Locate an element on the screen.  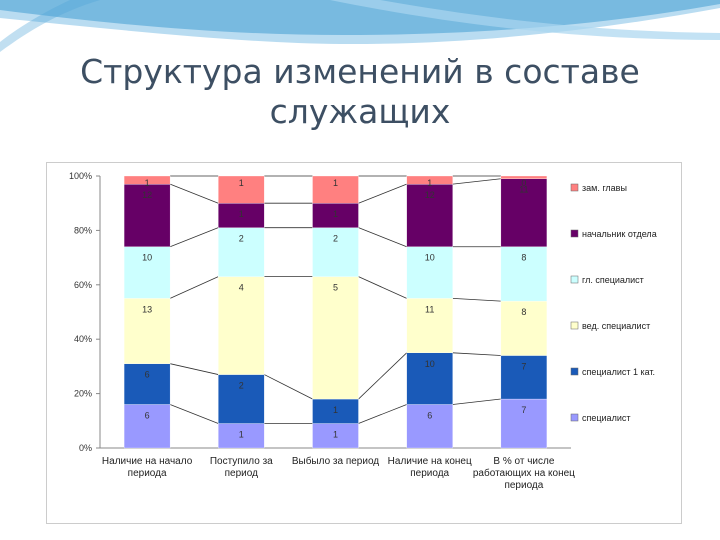
data-label: 5 is located at coordinates (335, 288).